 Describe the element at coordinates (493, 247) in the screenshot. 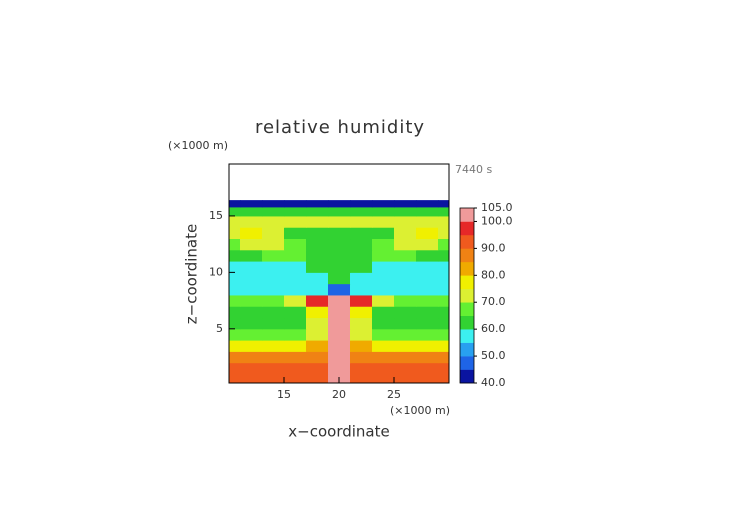

I see `colorbar-tick-label: 90.0` at that location.